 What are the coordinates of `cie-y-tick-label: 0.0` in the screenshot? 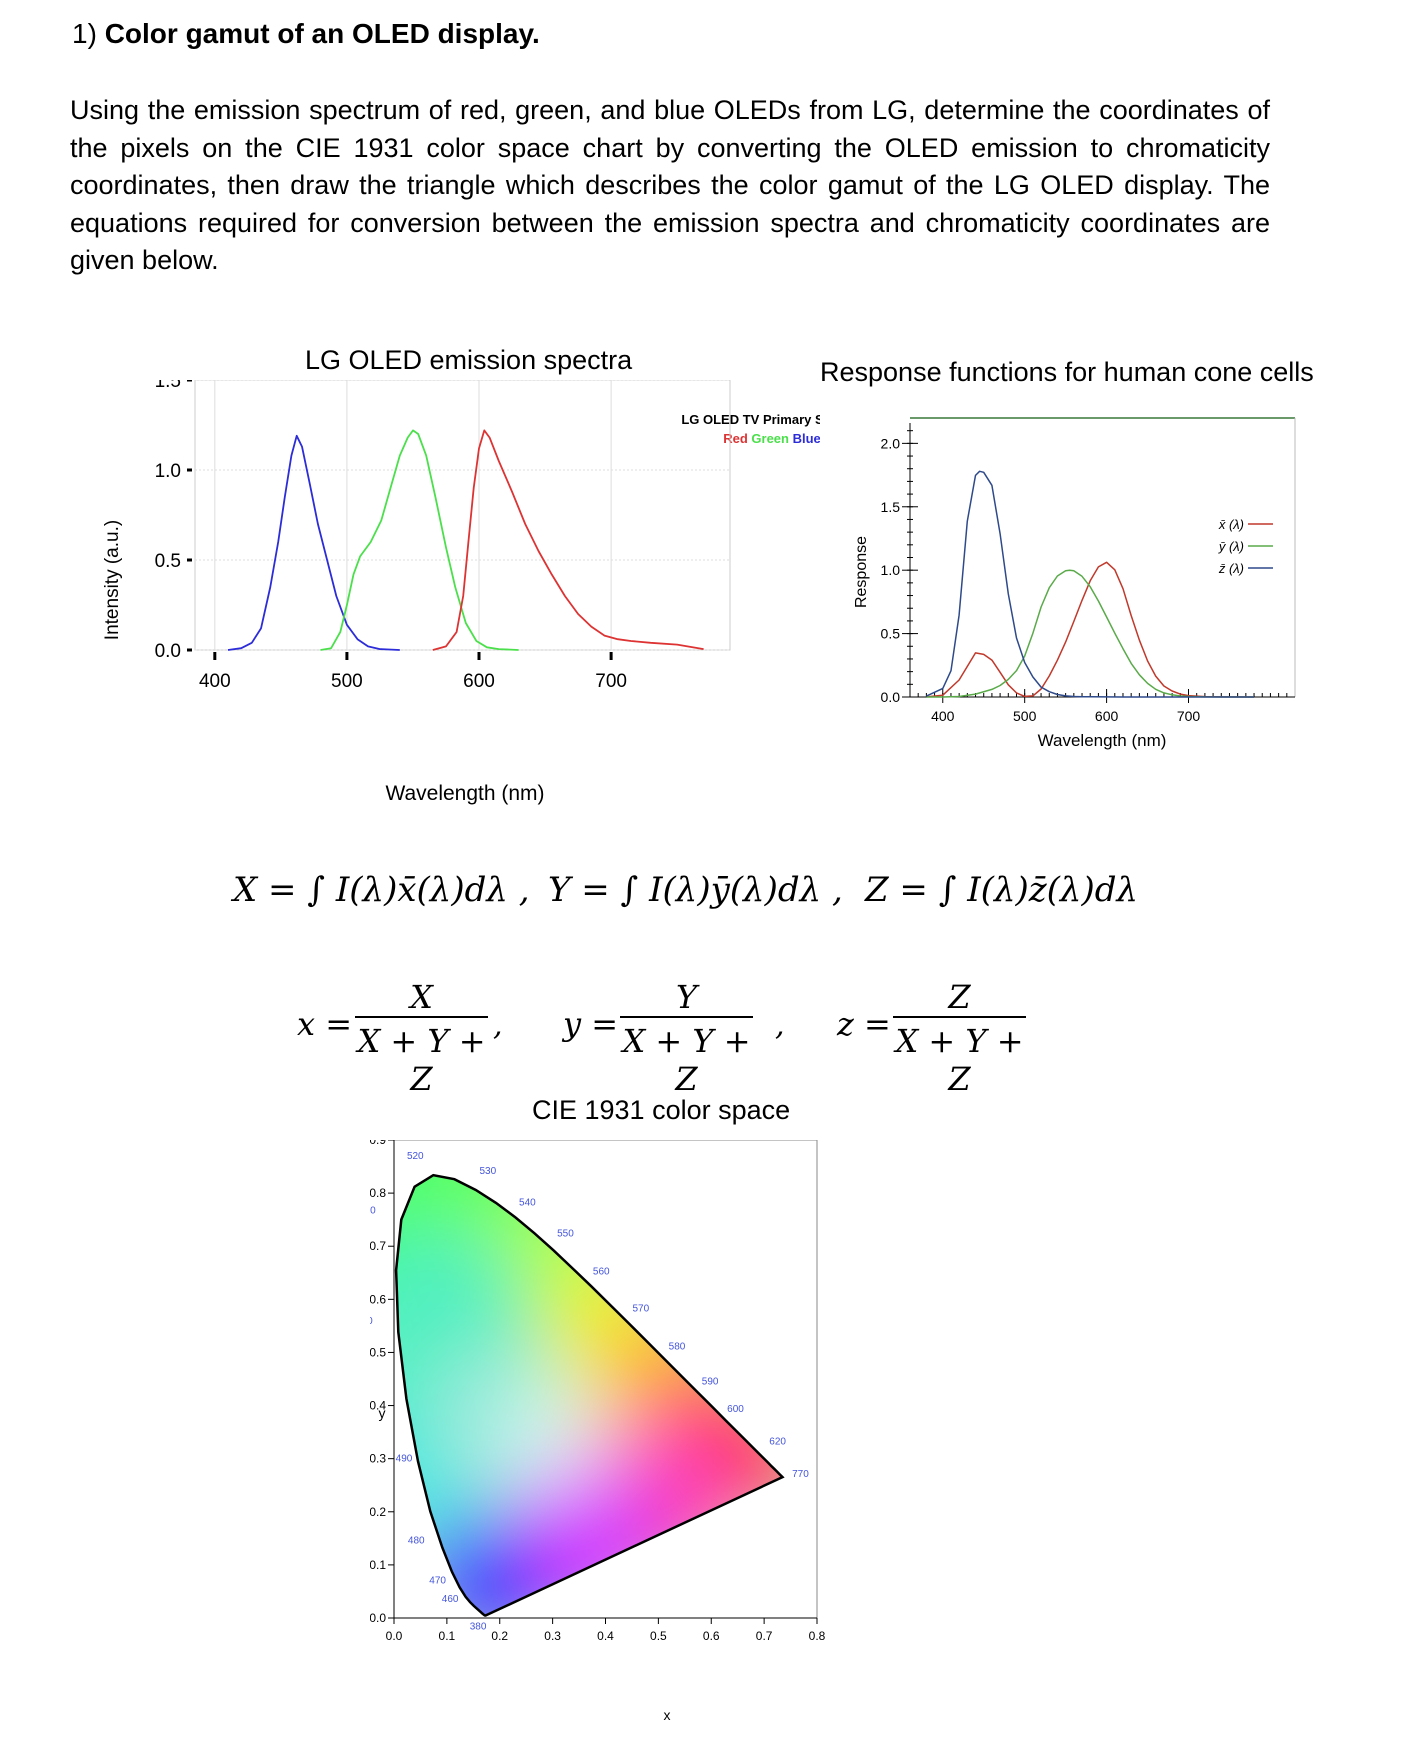 It's located at (378, 1618).